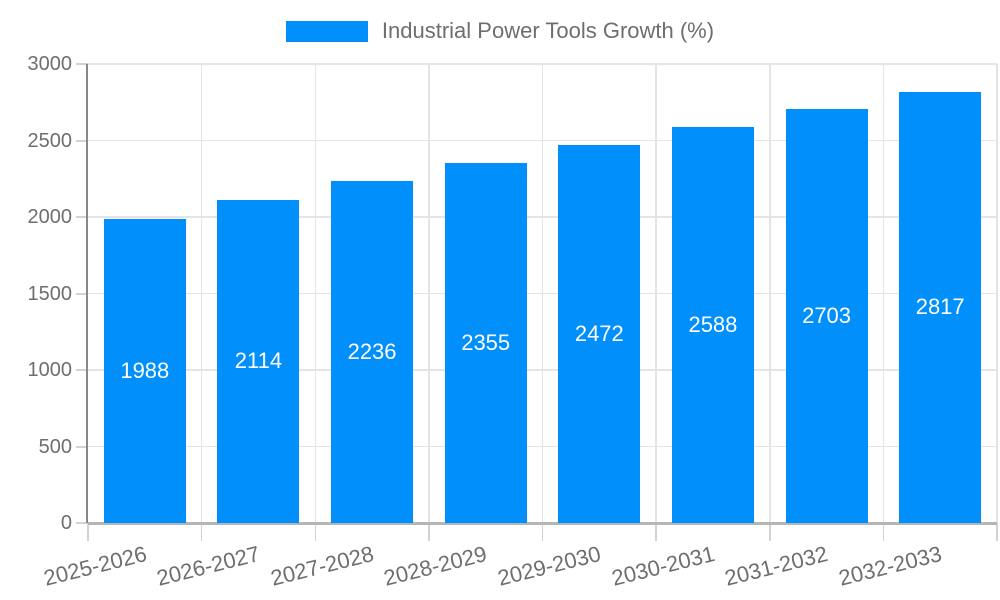  I want to click on bar-value-label: 2472, so click(599, 333).